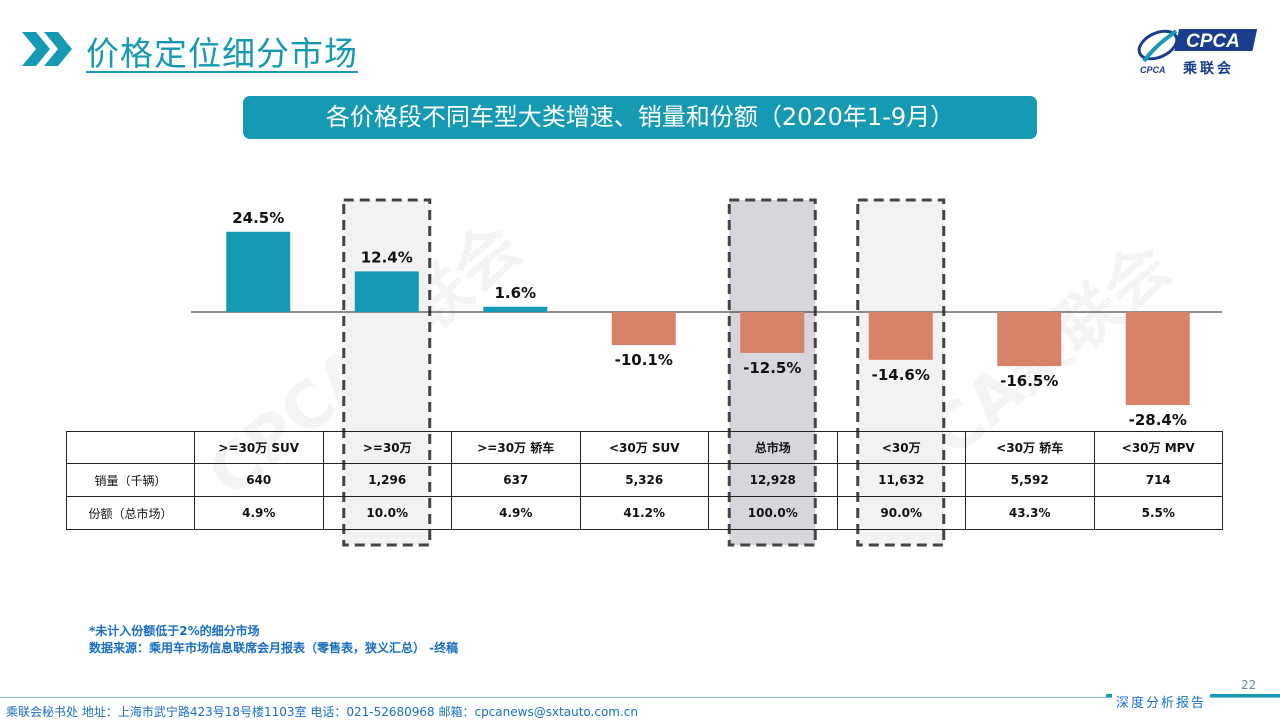  Describe the element at coordinates (1153, 70) in the screenshot. I see `svg-text: CPCA` at that location.